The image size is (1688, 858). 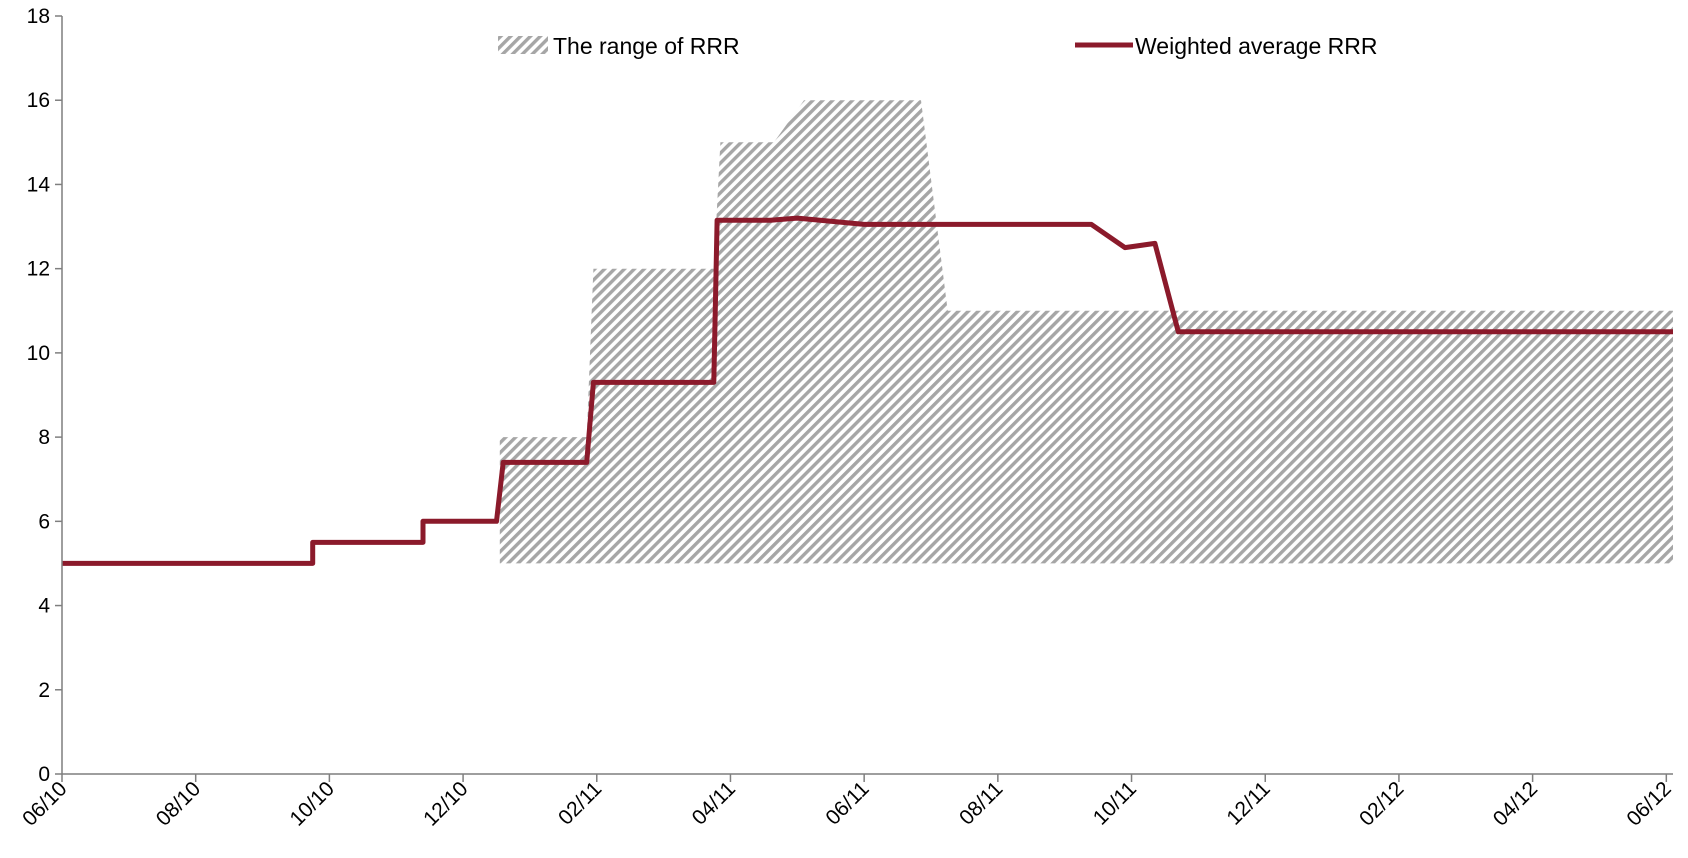 I want to click on y-tick-label: 6, so click(x=44, y=521).